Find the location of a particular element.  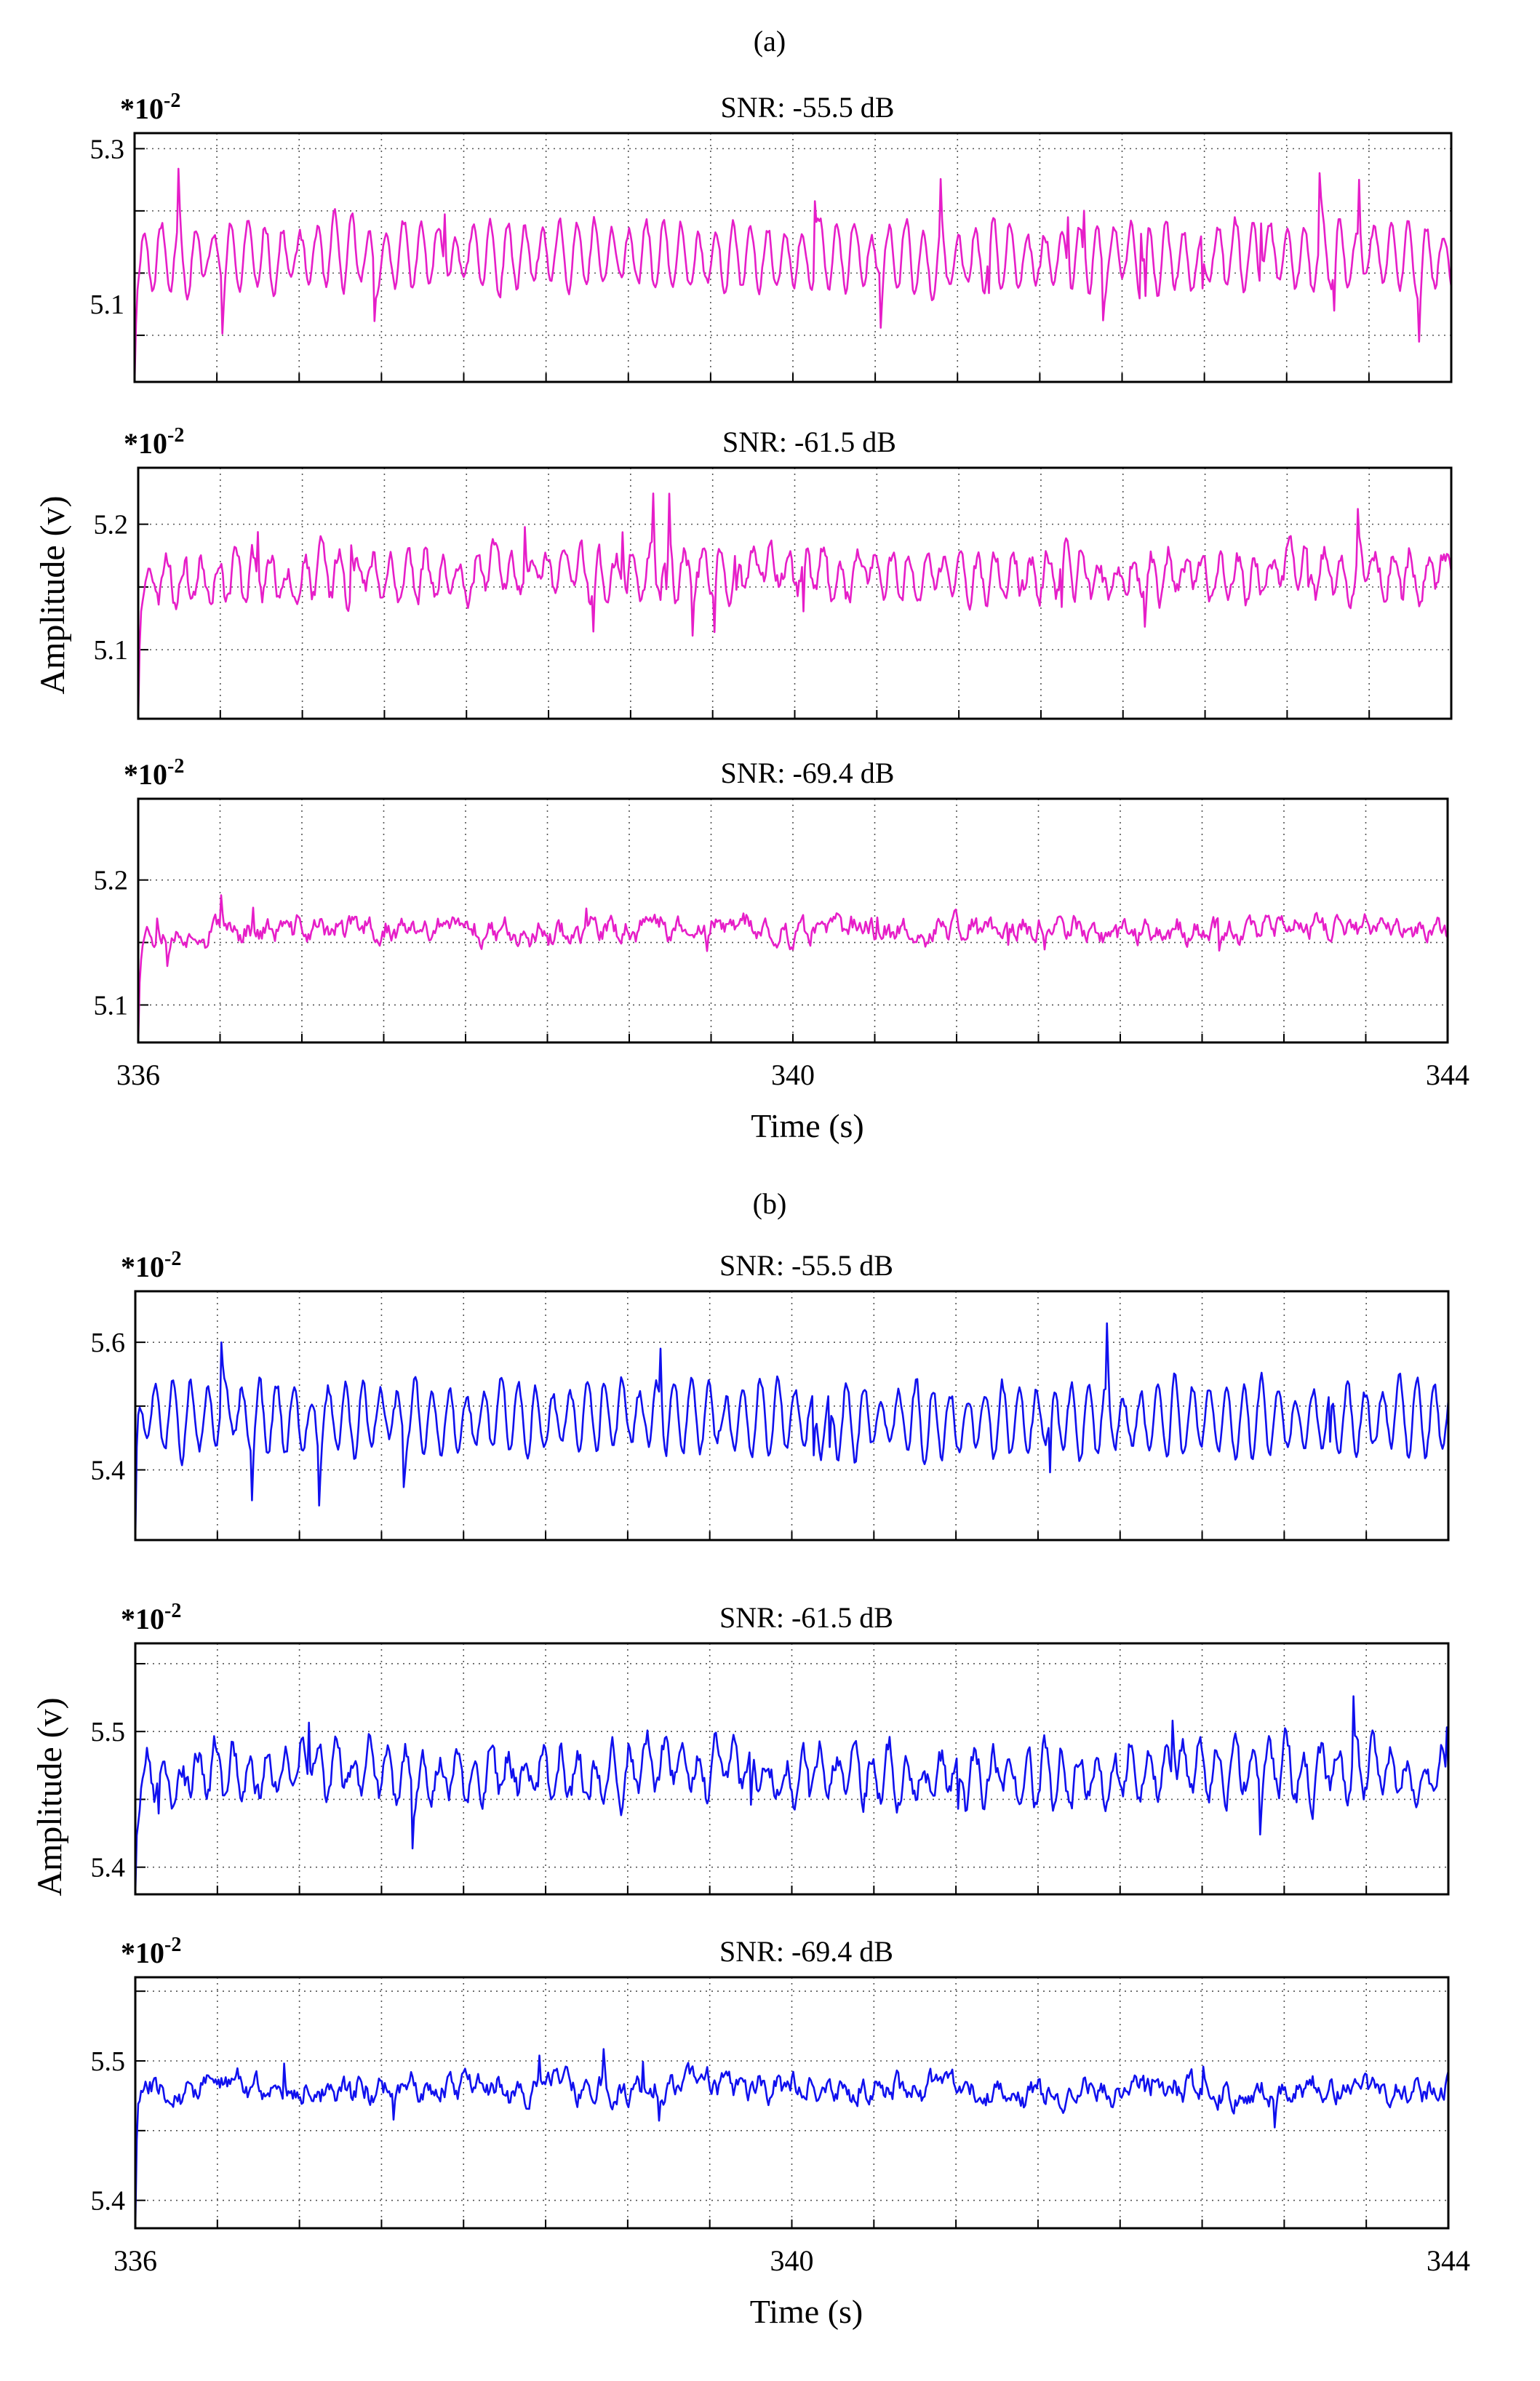

group-a-label: (a) is located at coordinates (770, 41).